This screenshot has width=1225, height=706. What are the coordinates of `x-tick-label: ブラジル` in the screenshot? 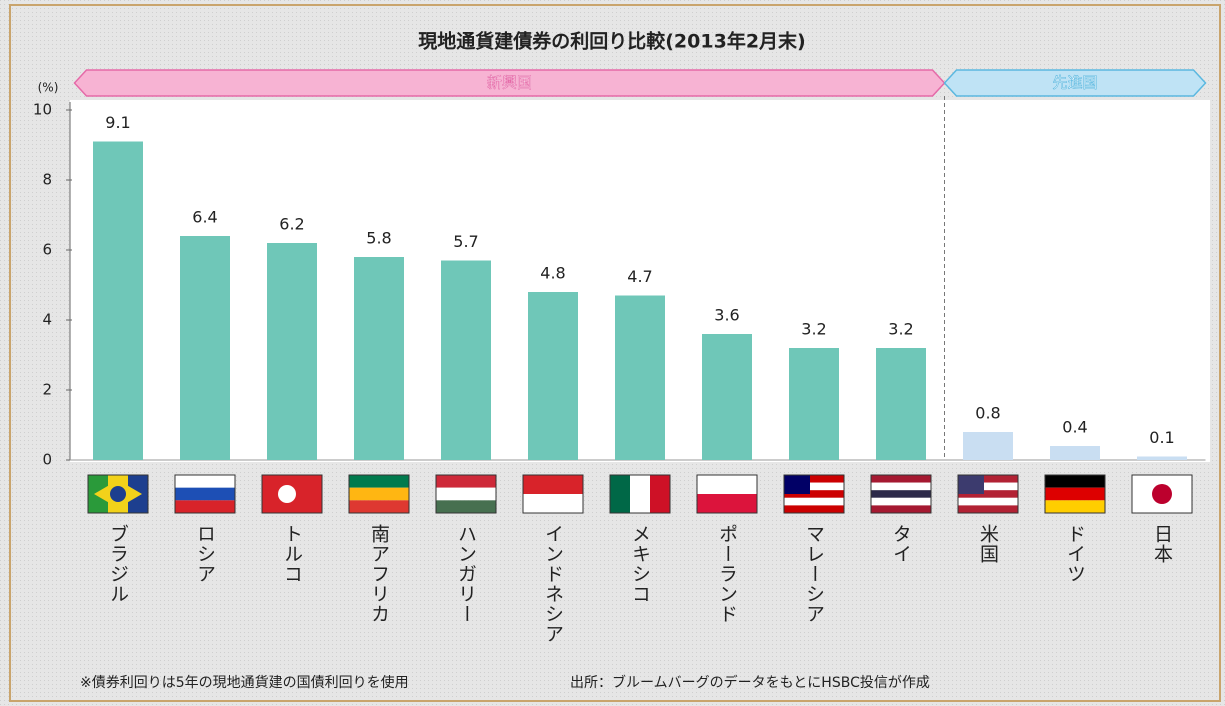 It's located at (118, 564).